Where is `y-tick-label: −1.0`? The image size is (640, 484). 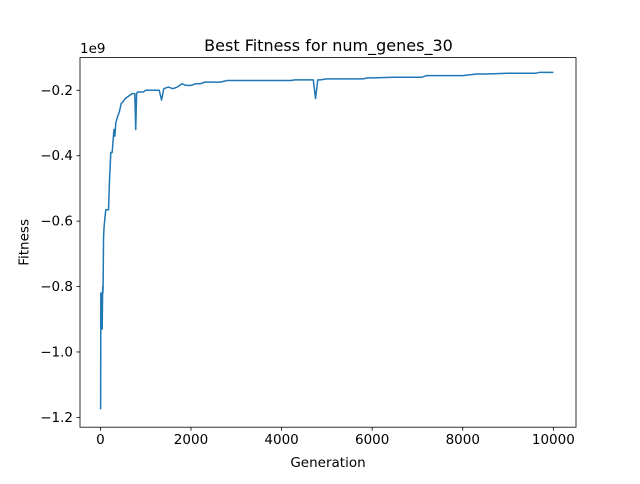
y-tick-label: −1.0 is located at coordinates (56, 352).